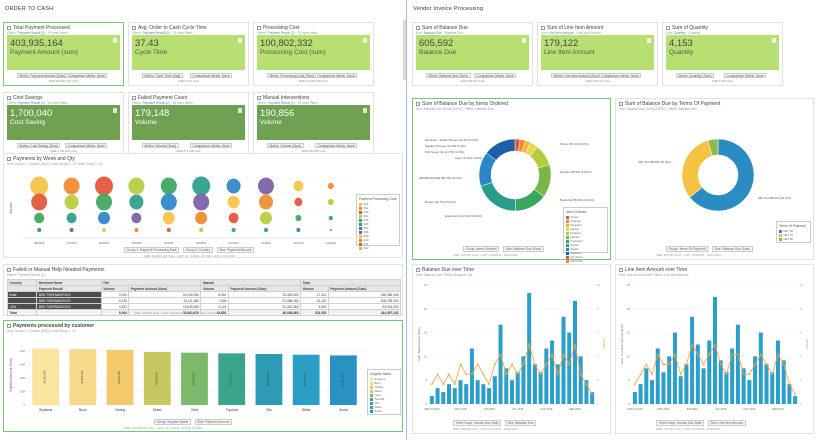 This screenshot has height=440, width=820. What do you see at coordinates (585, 245) in the screenshot?
I see `legend-item: Router` at bounding box center [585, 245].